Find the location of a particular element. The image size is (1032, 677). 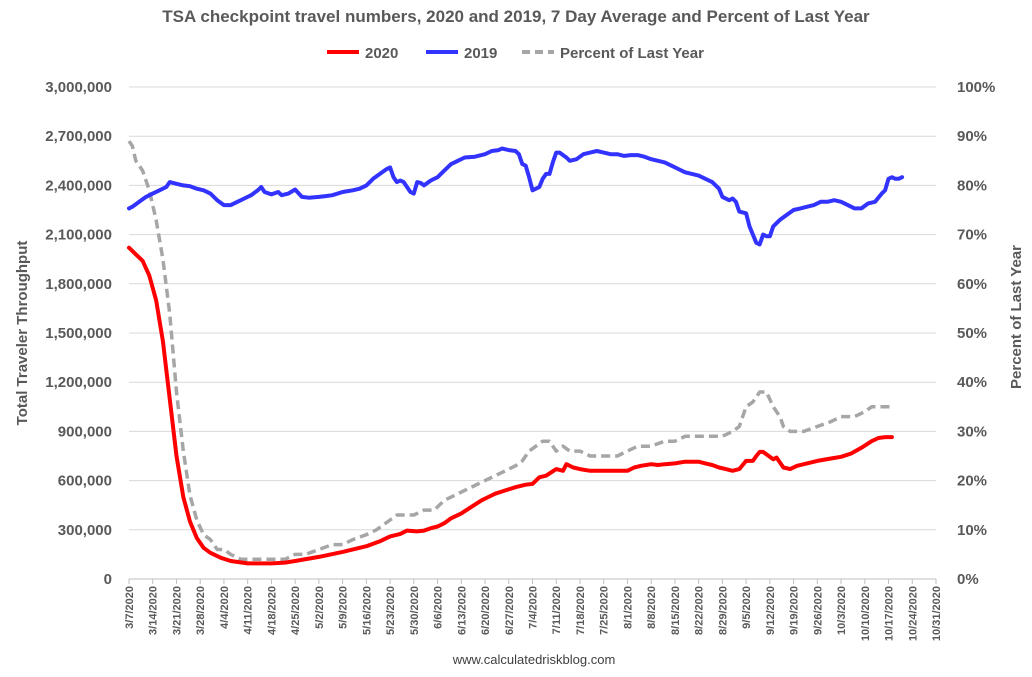

x-tick-label: 4/25/2020 is located at coordinates (296, 610).